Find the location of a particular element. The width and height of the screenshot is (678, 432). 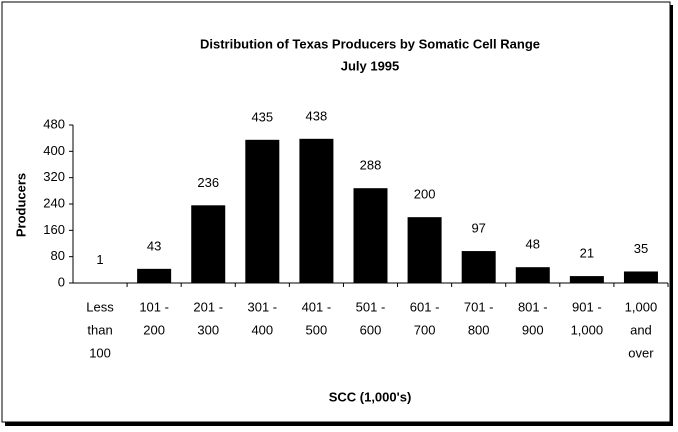

y-tick-label: 240 is located at coordinates (54, 202).